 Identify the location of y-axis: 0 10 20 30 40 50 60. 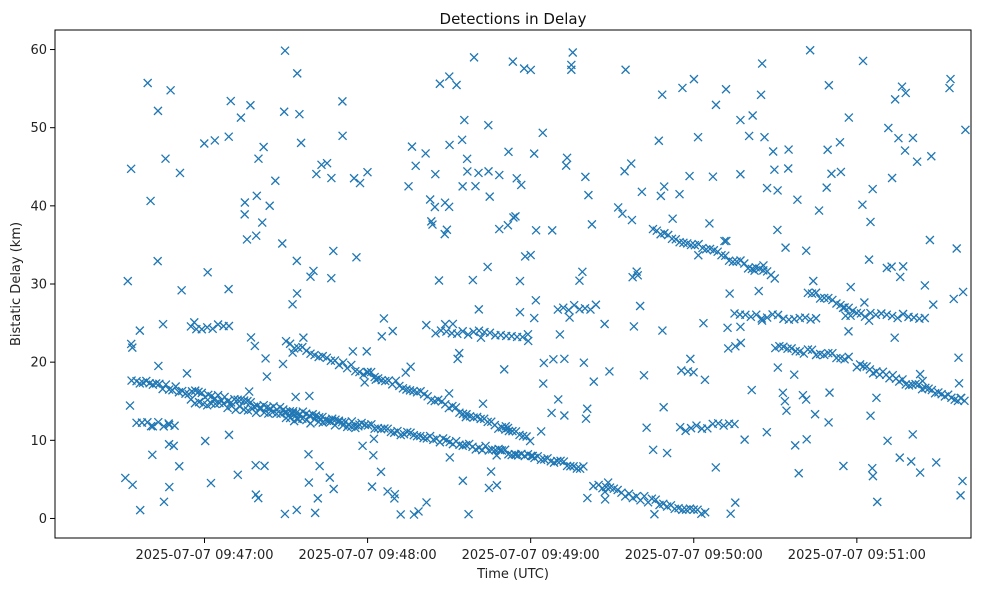
(42, 285).